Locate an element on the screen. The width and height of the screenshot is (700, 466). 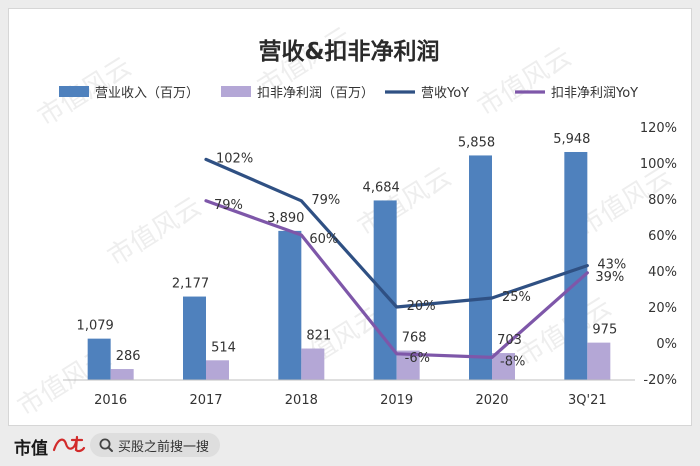
bar-value-label: 975 is located at coordinates (604, 330).